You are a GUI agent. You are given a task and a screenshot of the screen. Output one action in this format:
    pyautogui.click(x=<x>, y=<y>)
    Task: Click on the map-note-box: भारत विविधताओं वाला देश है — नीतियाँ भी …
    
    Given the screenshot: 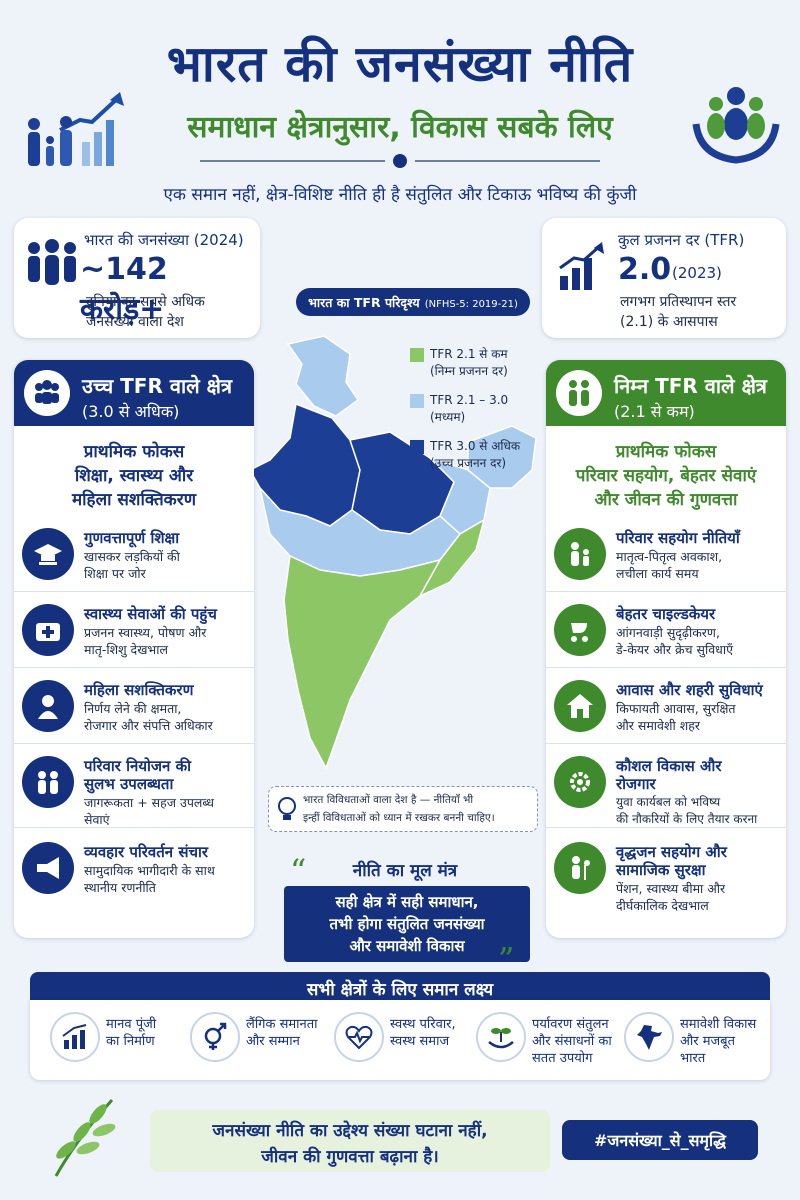 What is the action you would take?
    pyautogui.click(x=403, y=809)
    